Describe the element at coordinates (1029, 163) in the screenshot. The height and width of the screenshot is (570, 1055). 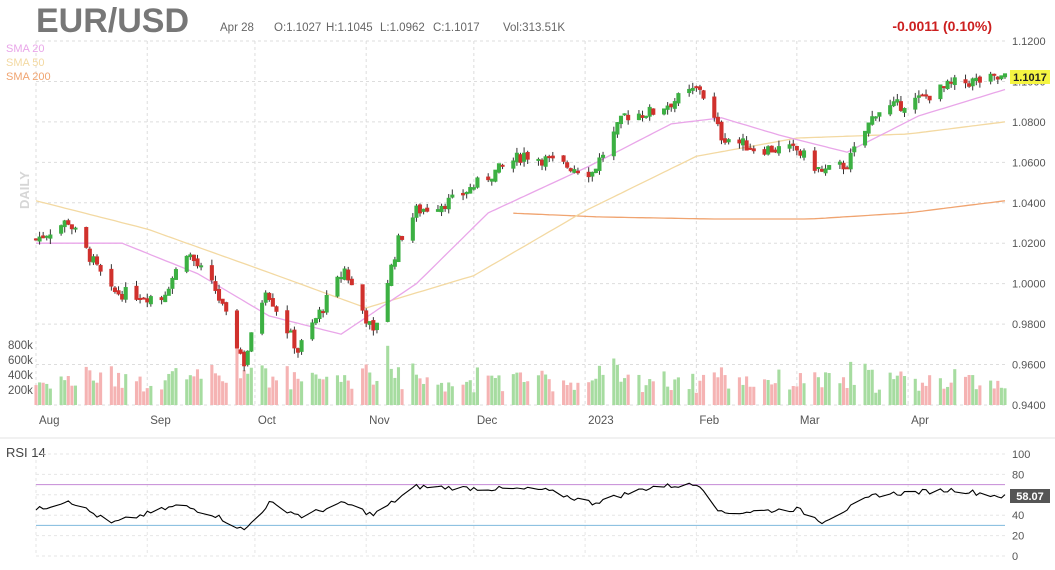
I see `price-tick-label: 1.0600` at that location.